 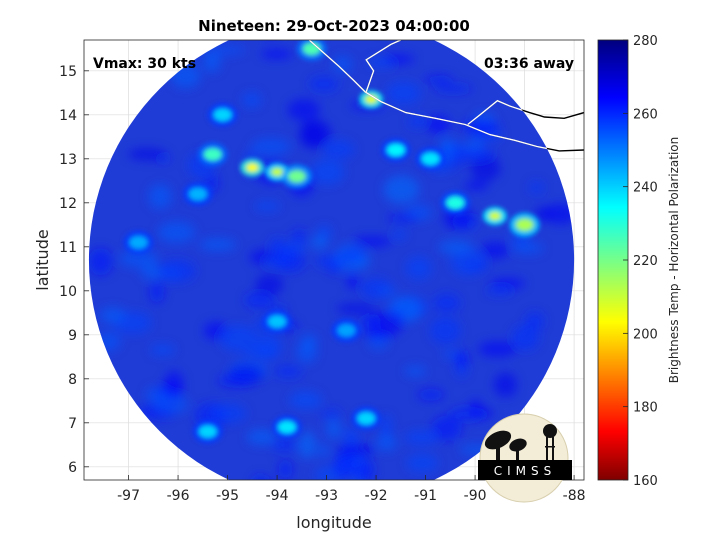 What do you see at coordinates (178, 496) in the screenshot?
I see `x-tick-label: -96` at bounding box center [178, 496].